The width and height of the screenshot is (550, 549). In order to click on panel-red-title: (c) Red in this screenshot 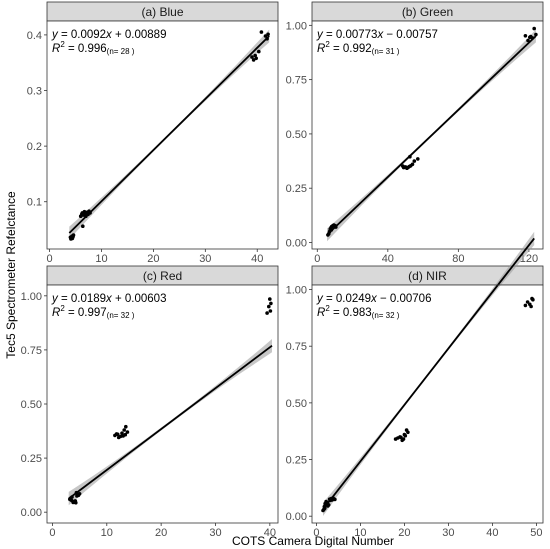, I will do `click(162, 276)`.